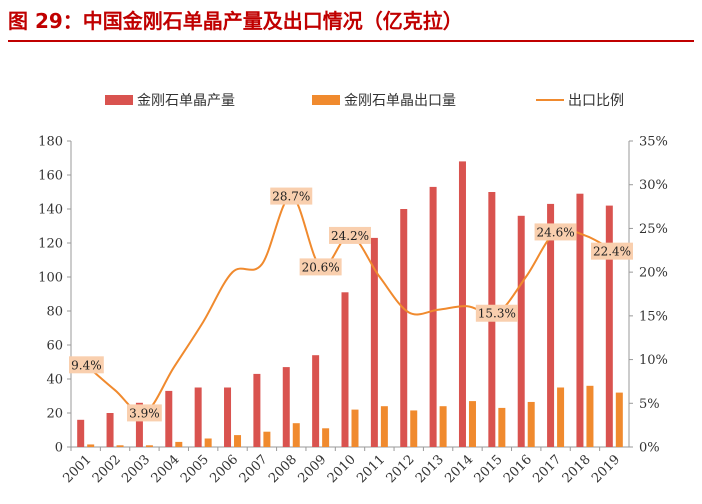 This screenshot has width=702, height=504. What do you see at coordinates (254, 469) in the screenshot?
I see `x-tick-label: 2007` at bounding box center [254, 469].